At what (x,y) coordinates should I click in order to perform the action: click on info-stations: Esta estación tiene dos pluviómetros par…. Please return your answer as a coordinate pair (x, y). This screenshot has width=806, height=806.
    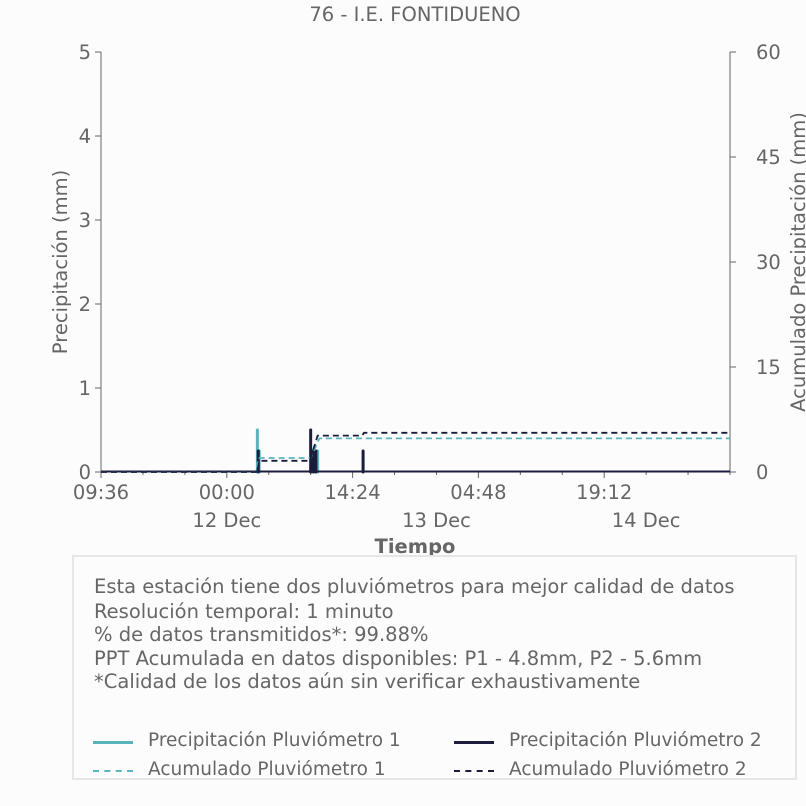
    Looking at the image, I should click on (414, 586).